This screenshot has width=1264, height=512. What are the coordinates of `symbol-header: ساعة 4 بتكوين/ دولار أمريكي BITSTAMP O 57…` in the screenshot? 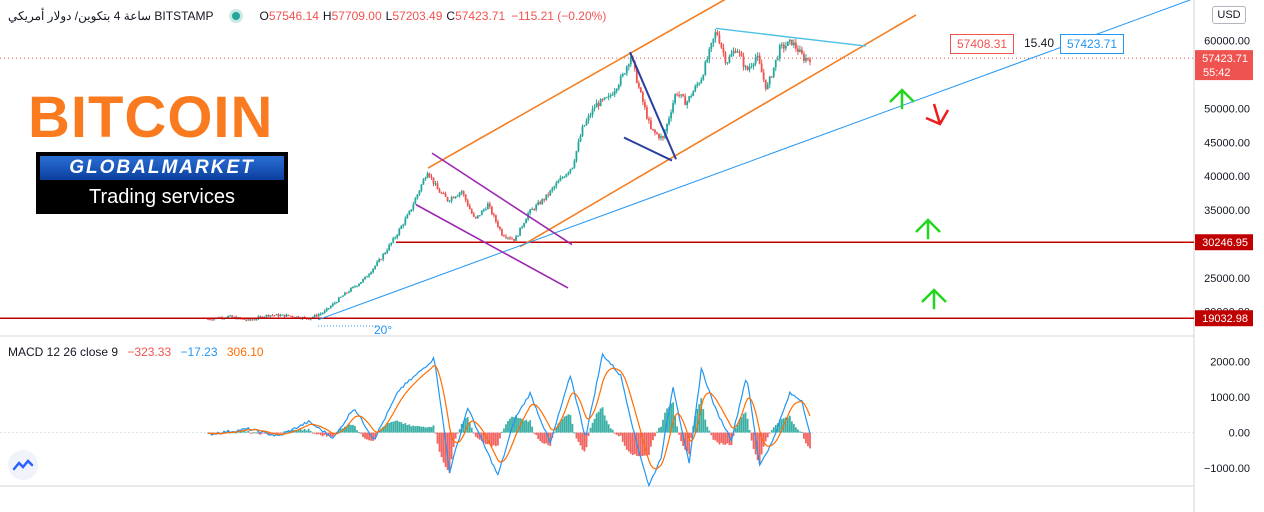 It's located at (307, 16).